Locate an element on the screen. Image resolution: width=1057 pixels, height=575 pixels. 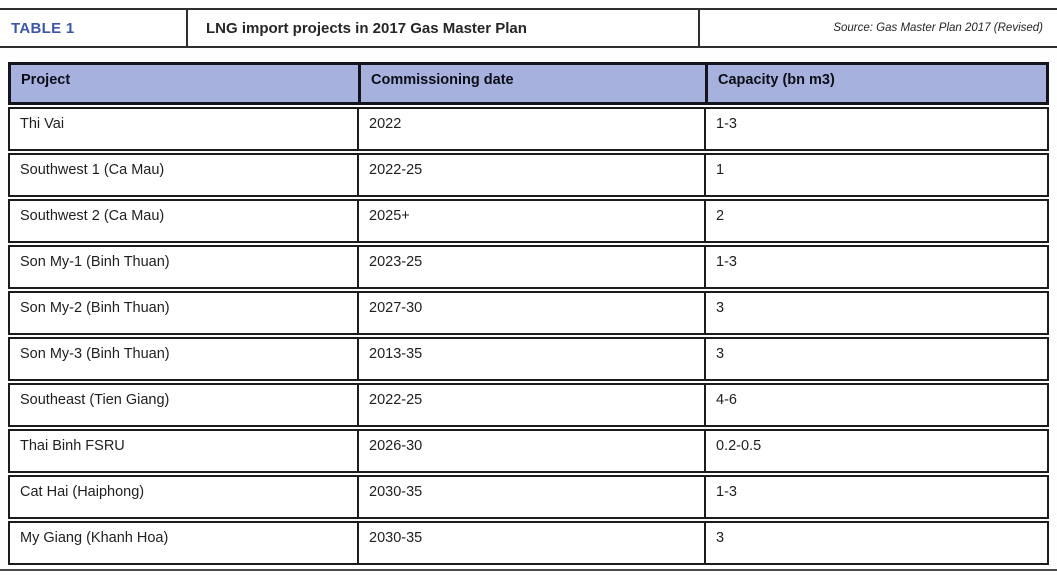
cell-project: Thai Binh FSRU is located at coordinates (72, 446).